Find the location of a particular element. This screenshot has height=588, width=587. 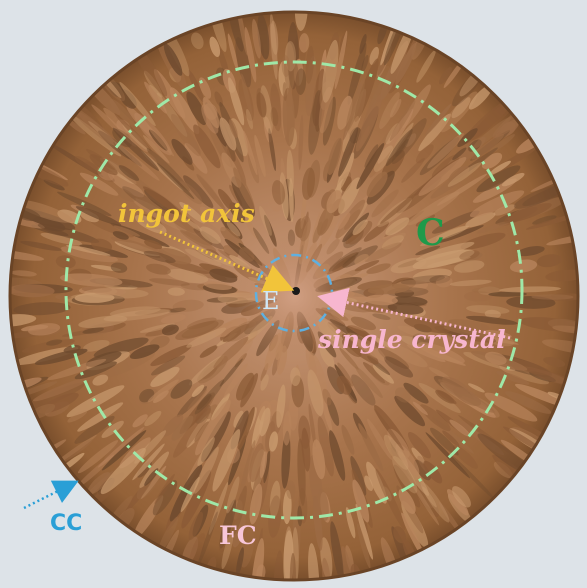

zone-e-label: E is located at coordinates (271, 301).